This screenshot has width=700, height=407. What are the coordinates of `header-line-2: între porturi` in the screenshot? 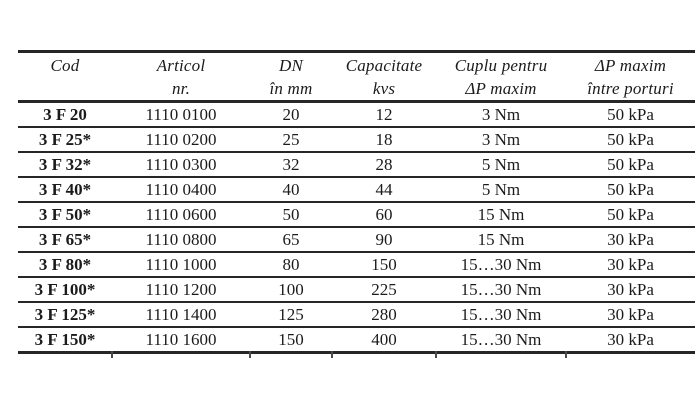 It's located at (630, 88).